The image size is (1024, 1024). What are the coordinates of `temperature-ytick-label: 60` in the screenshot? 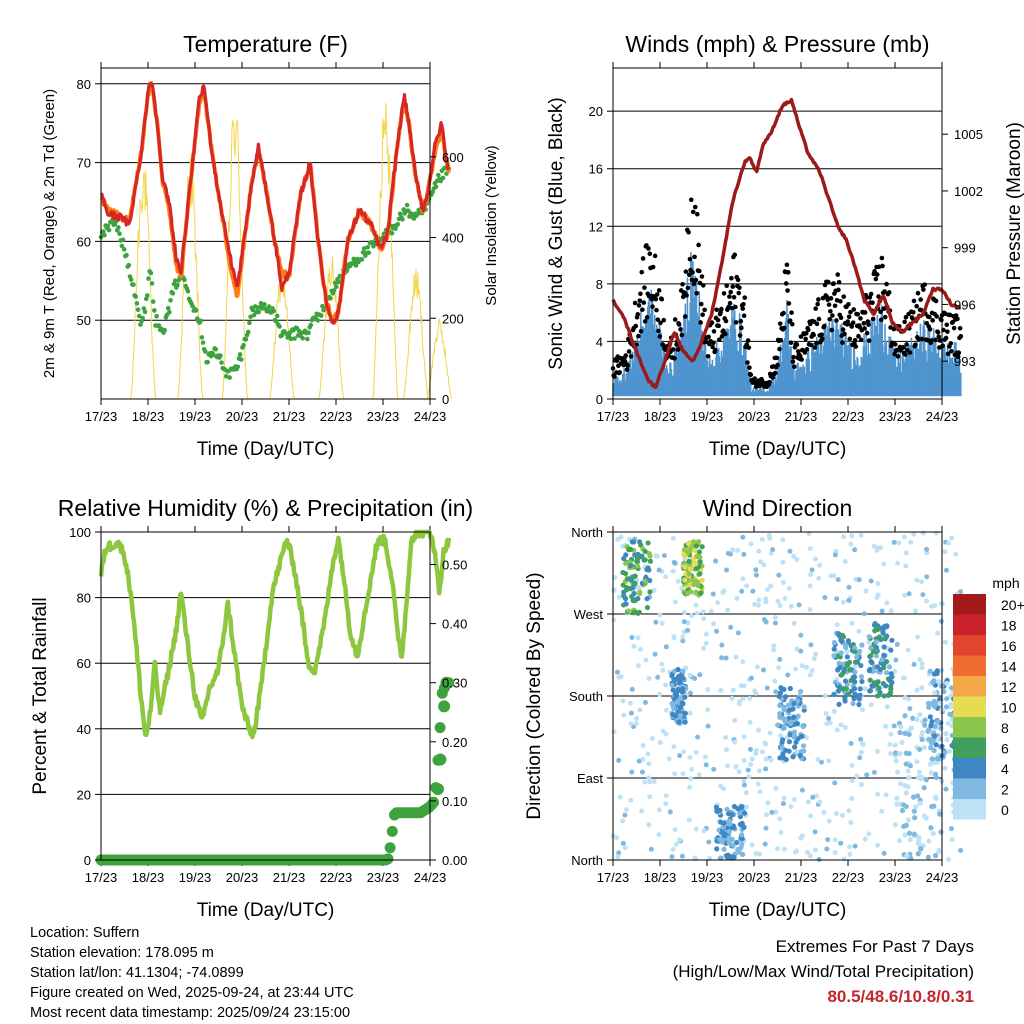 It's located at (84, 241).